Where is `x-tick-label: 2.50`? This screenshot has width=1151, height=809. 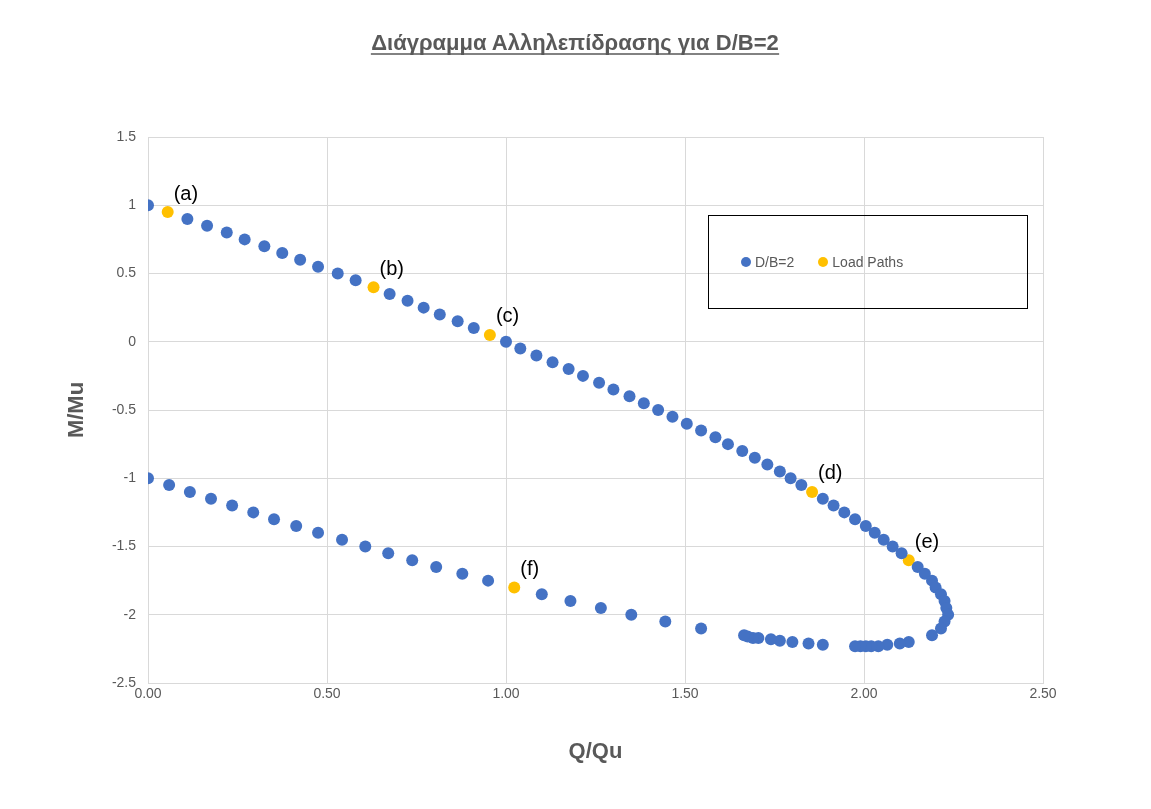
x-tick-label: 2.50 is located at coordinates (1043, 693).